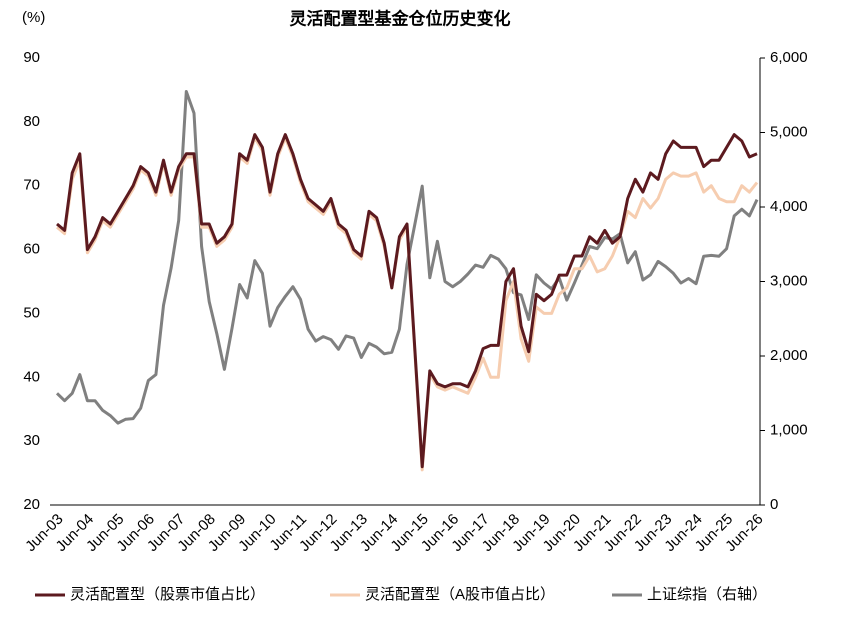 The image size is (845, 628). Describe the element at coordinates (31, 249) in the screenshot. I see `y-tick-label: 60` at that location.